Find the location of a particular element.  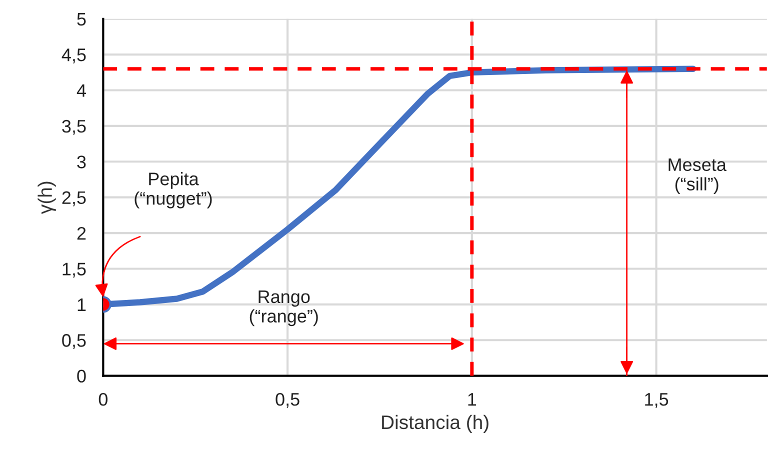

annotation: Meseta (“sill”) is located at coordinates (697, 176).